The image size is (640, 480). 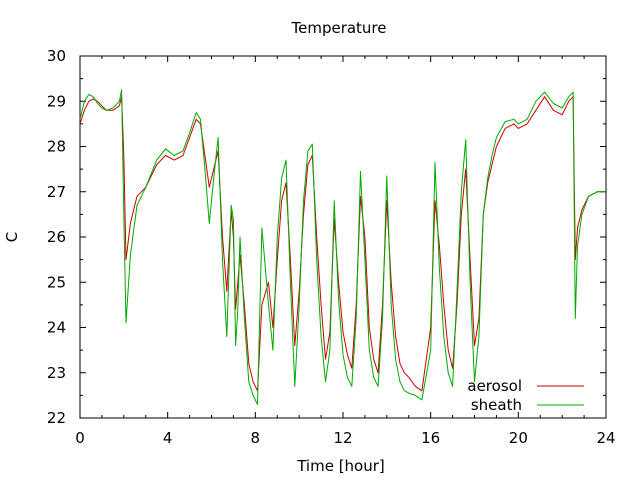 What do you see at coordinates (256, 438) in the screenshot?
I see `x-tick-label: 8` at bounding box center [256, 438].